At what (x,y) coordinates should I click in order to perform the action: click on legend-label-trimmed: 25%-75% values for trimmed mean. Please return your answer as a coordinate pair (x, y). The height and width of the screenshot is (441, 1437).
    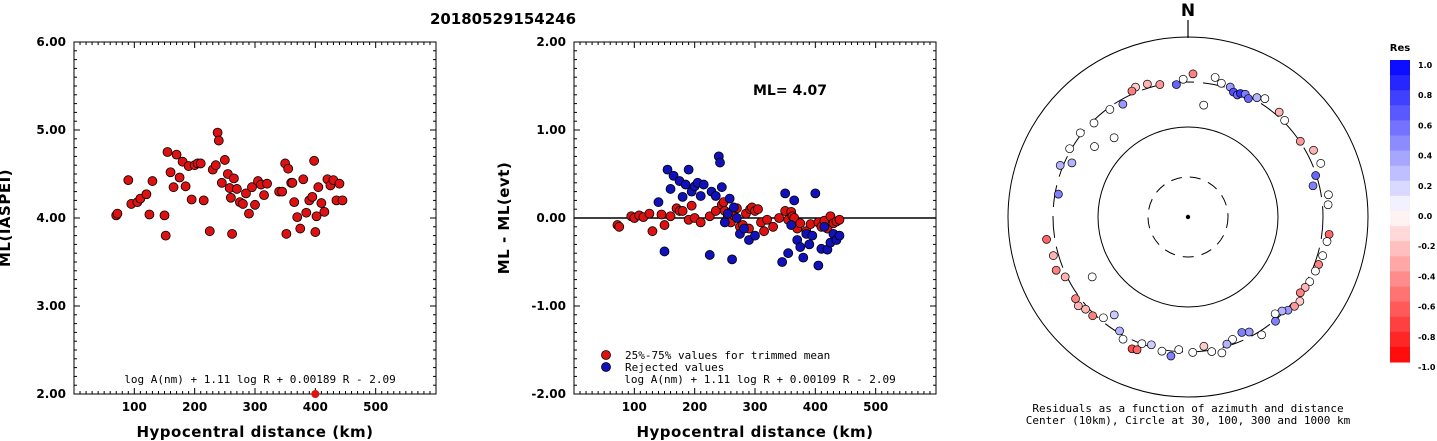
    Looking at the image, I should click on (727, 355).